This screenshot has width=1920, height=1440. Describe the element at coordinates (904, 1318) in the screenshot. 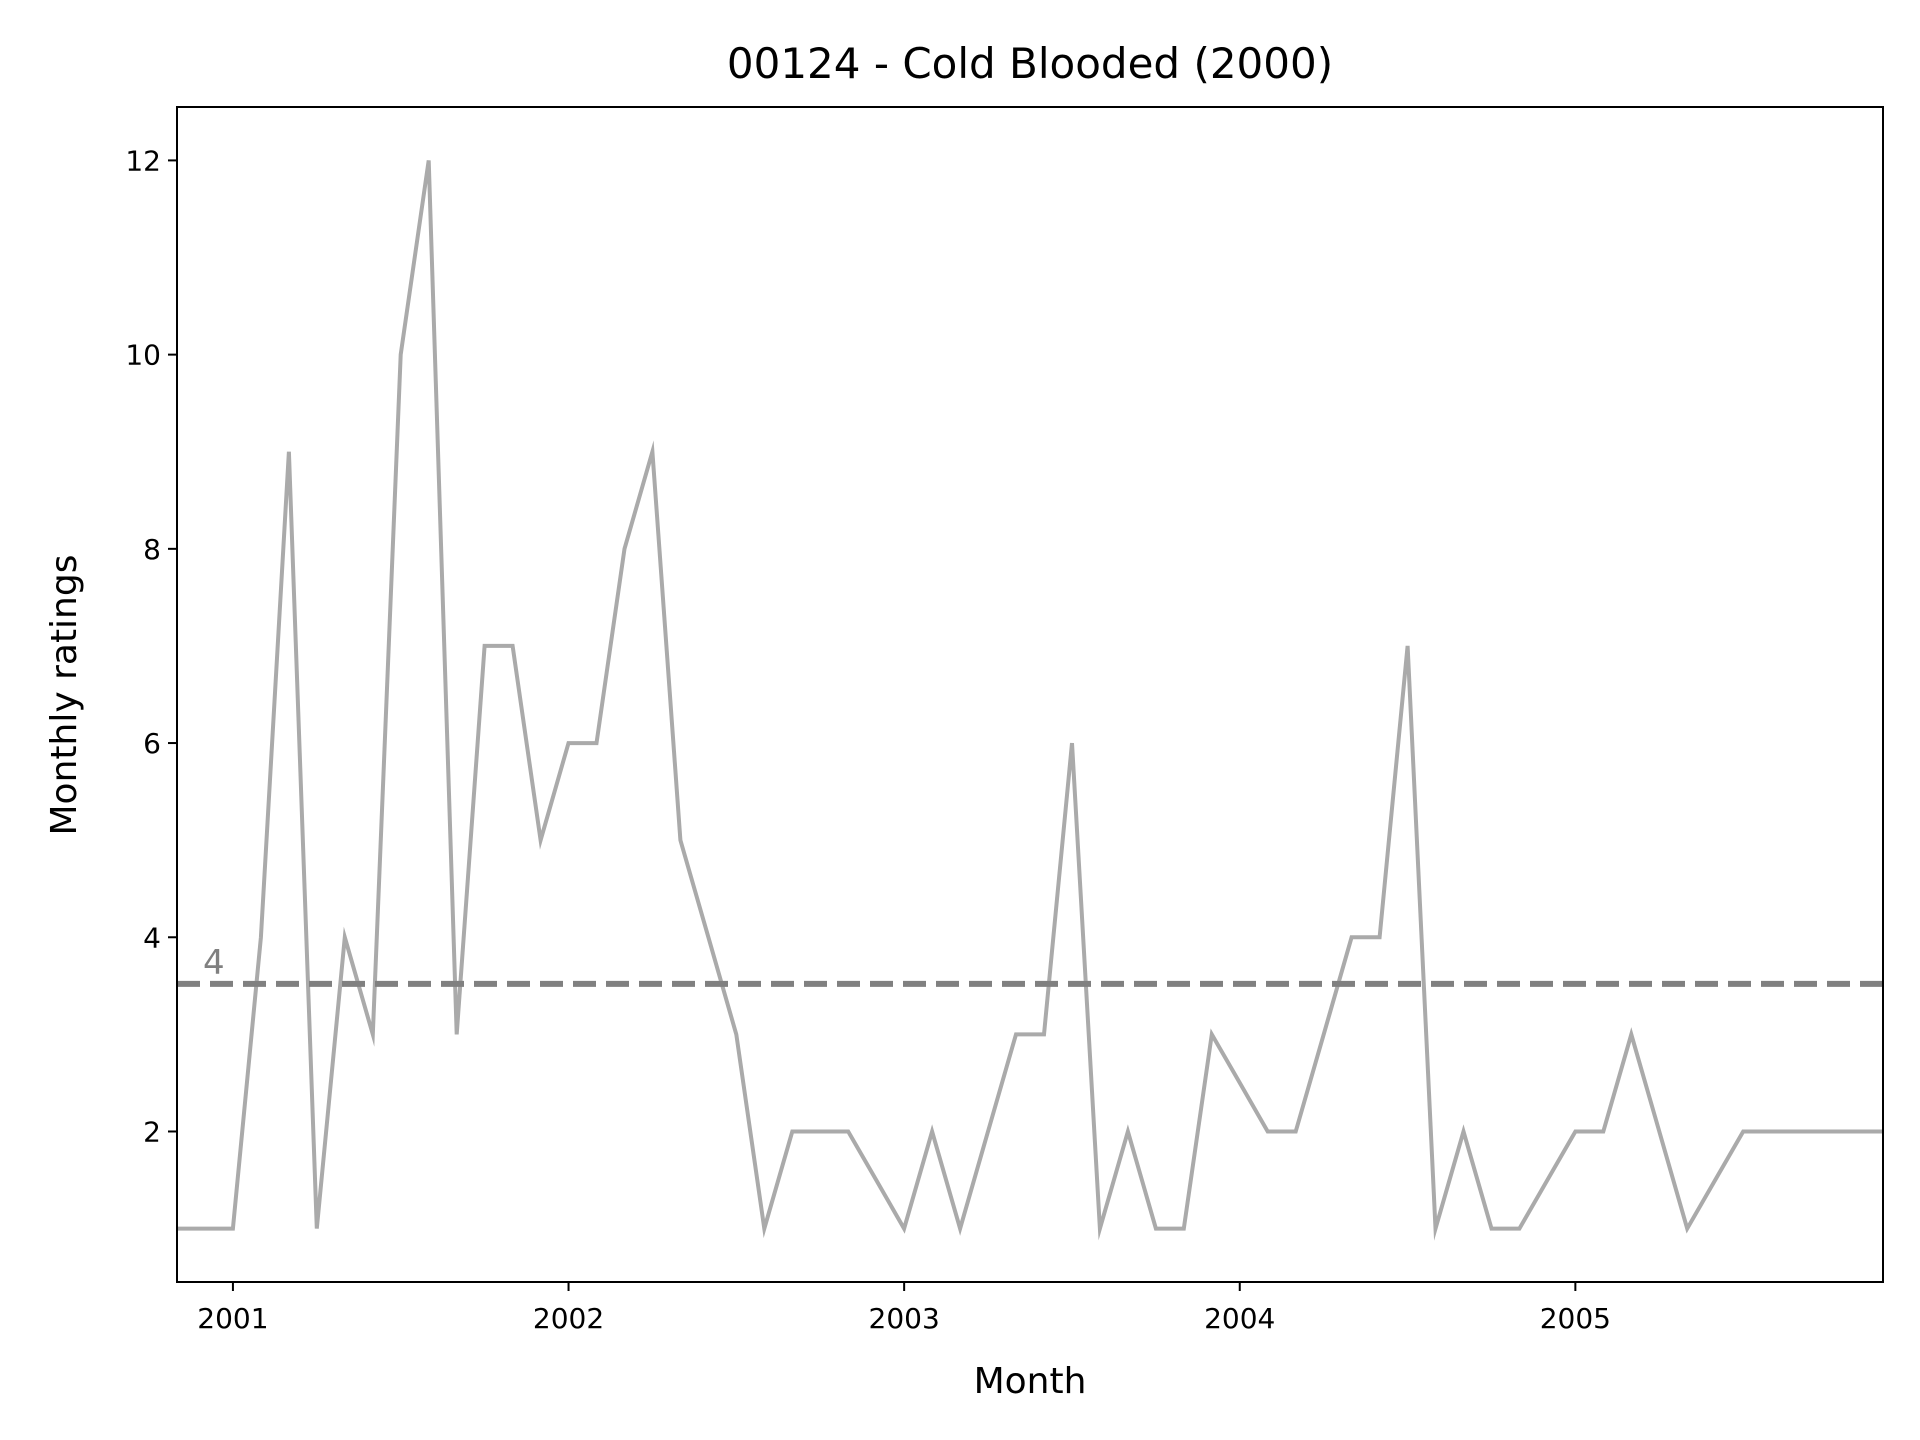

I see `x-tick-label: 2003` at that location.